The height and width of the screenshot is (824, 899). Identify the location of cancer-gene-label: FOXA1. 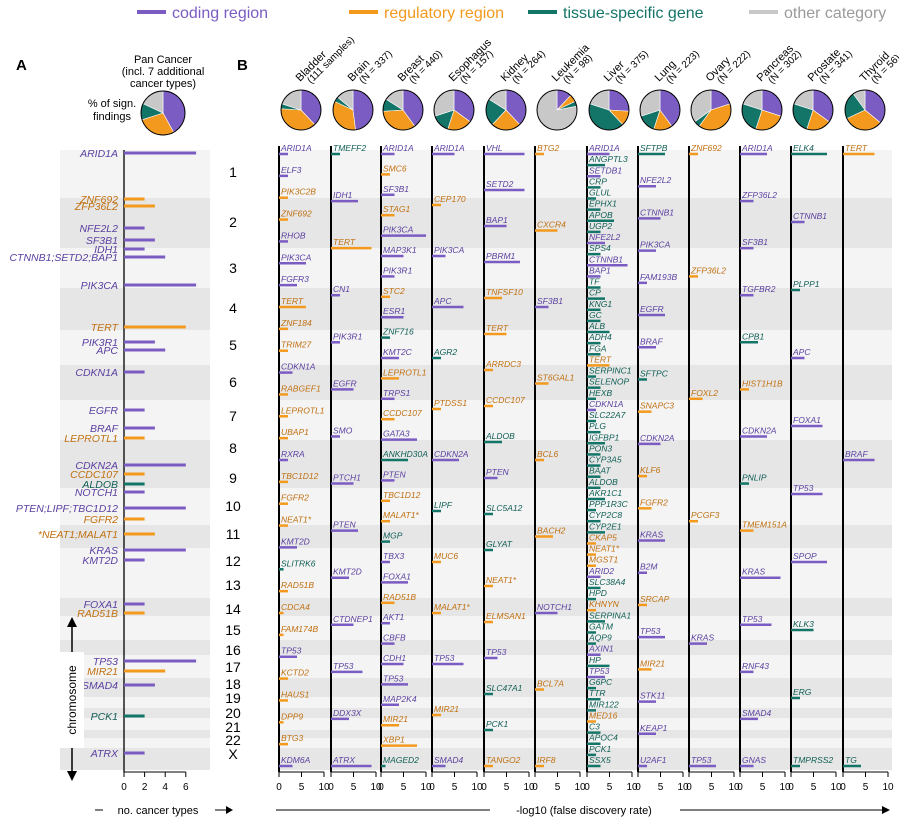
(397, 576).